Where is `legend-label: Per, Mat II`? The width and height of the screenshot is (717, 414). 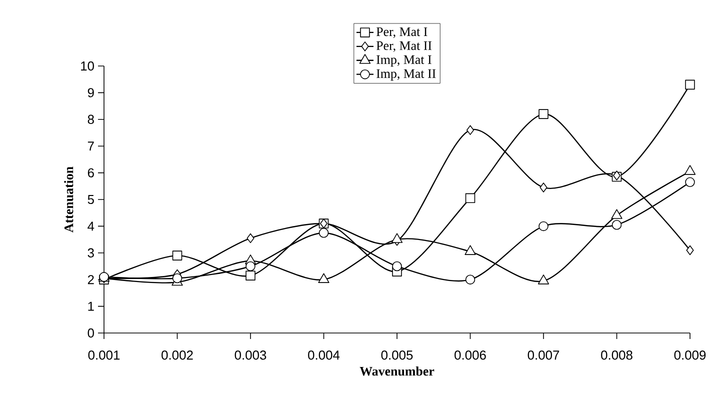
legend-label: Per, Mat II is located at coordinates (404, 46).